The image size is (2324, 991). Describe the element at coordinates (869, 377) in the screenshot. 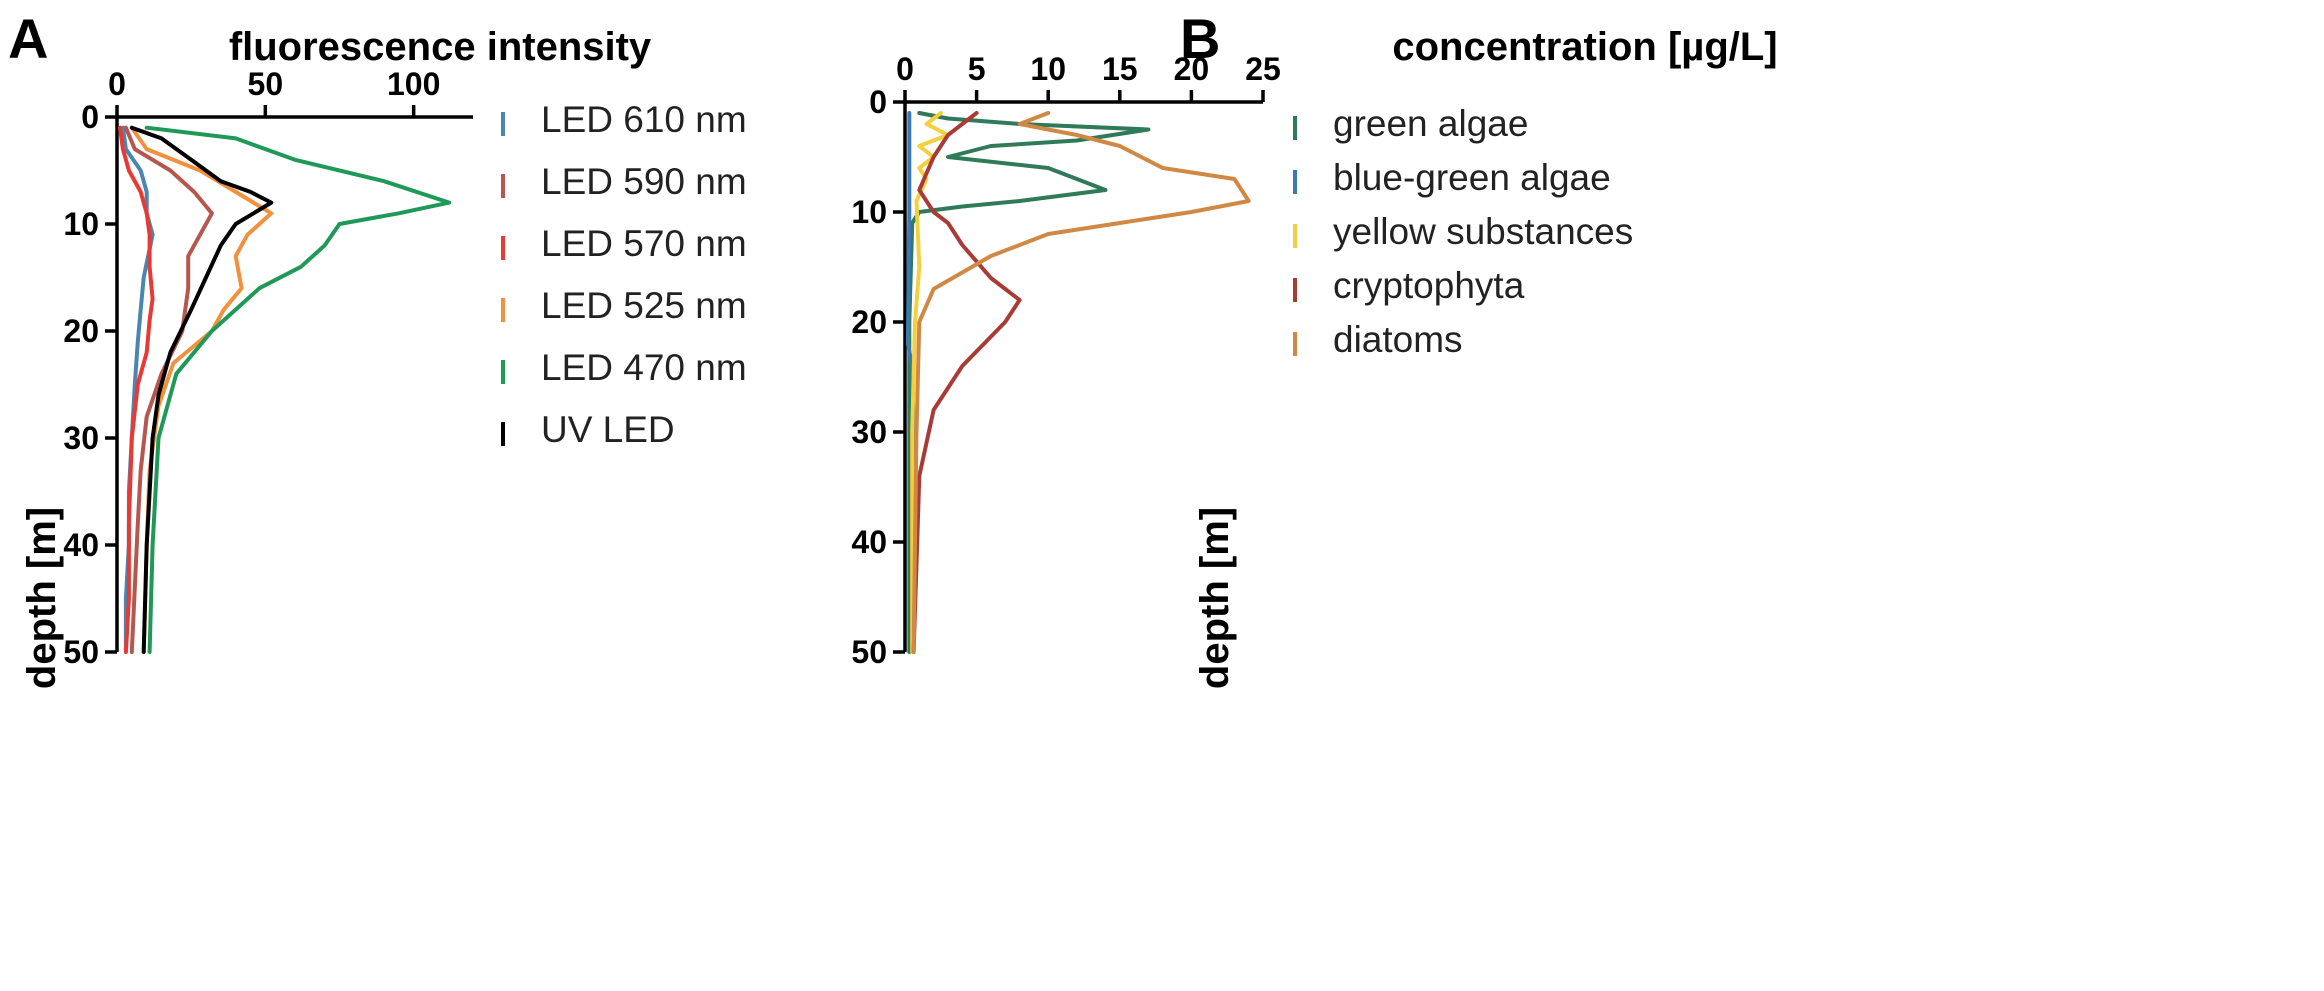

I see `chart-b-y-tick-labels: 0 10 20 30 40 50` at that location.